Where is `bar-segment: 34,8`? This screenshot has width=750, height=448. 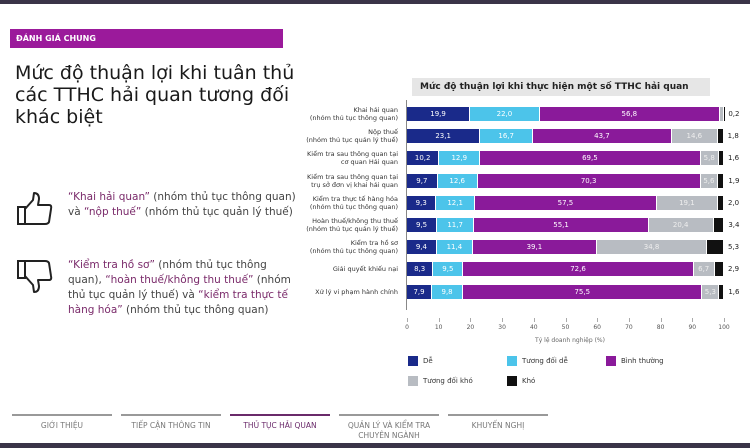
bar-segment: 34,8 is located at coordinates (651, 247).